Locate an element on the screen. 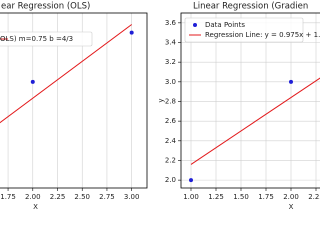 This screenshot has width=320, height=240. regression-line is located at coordinates (255, 121).